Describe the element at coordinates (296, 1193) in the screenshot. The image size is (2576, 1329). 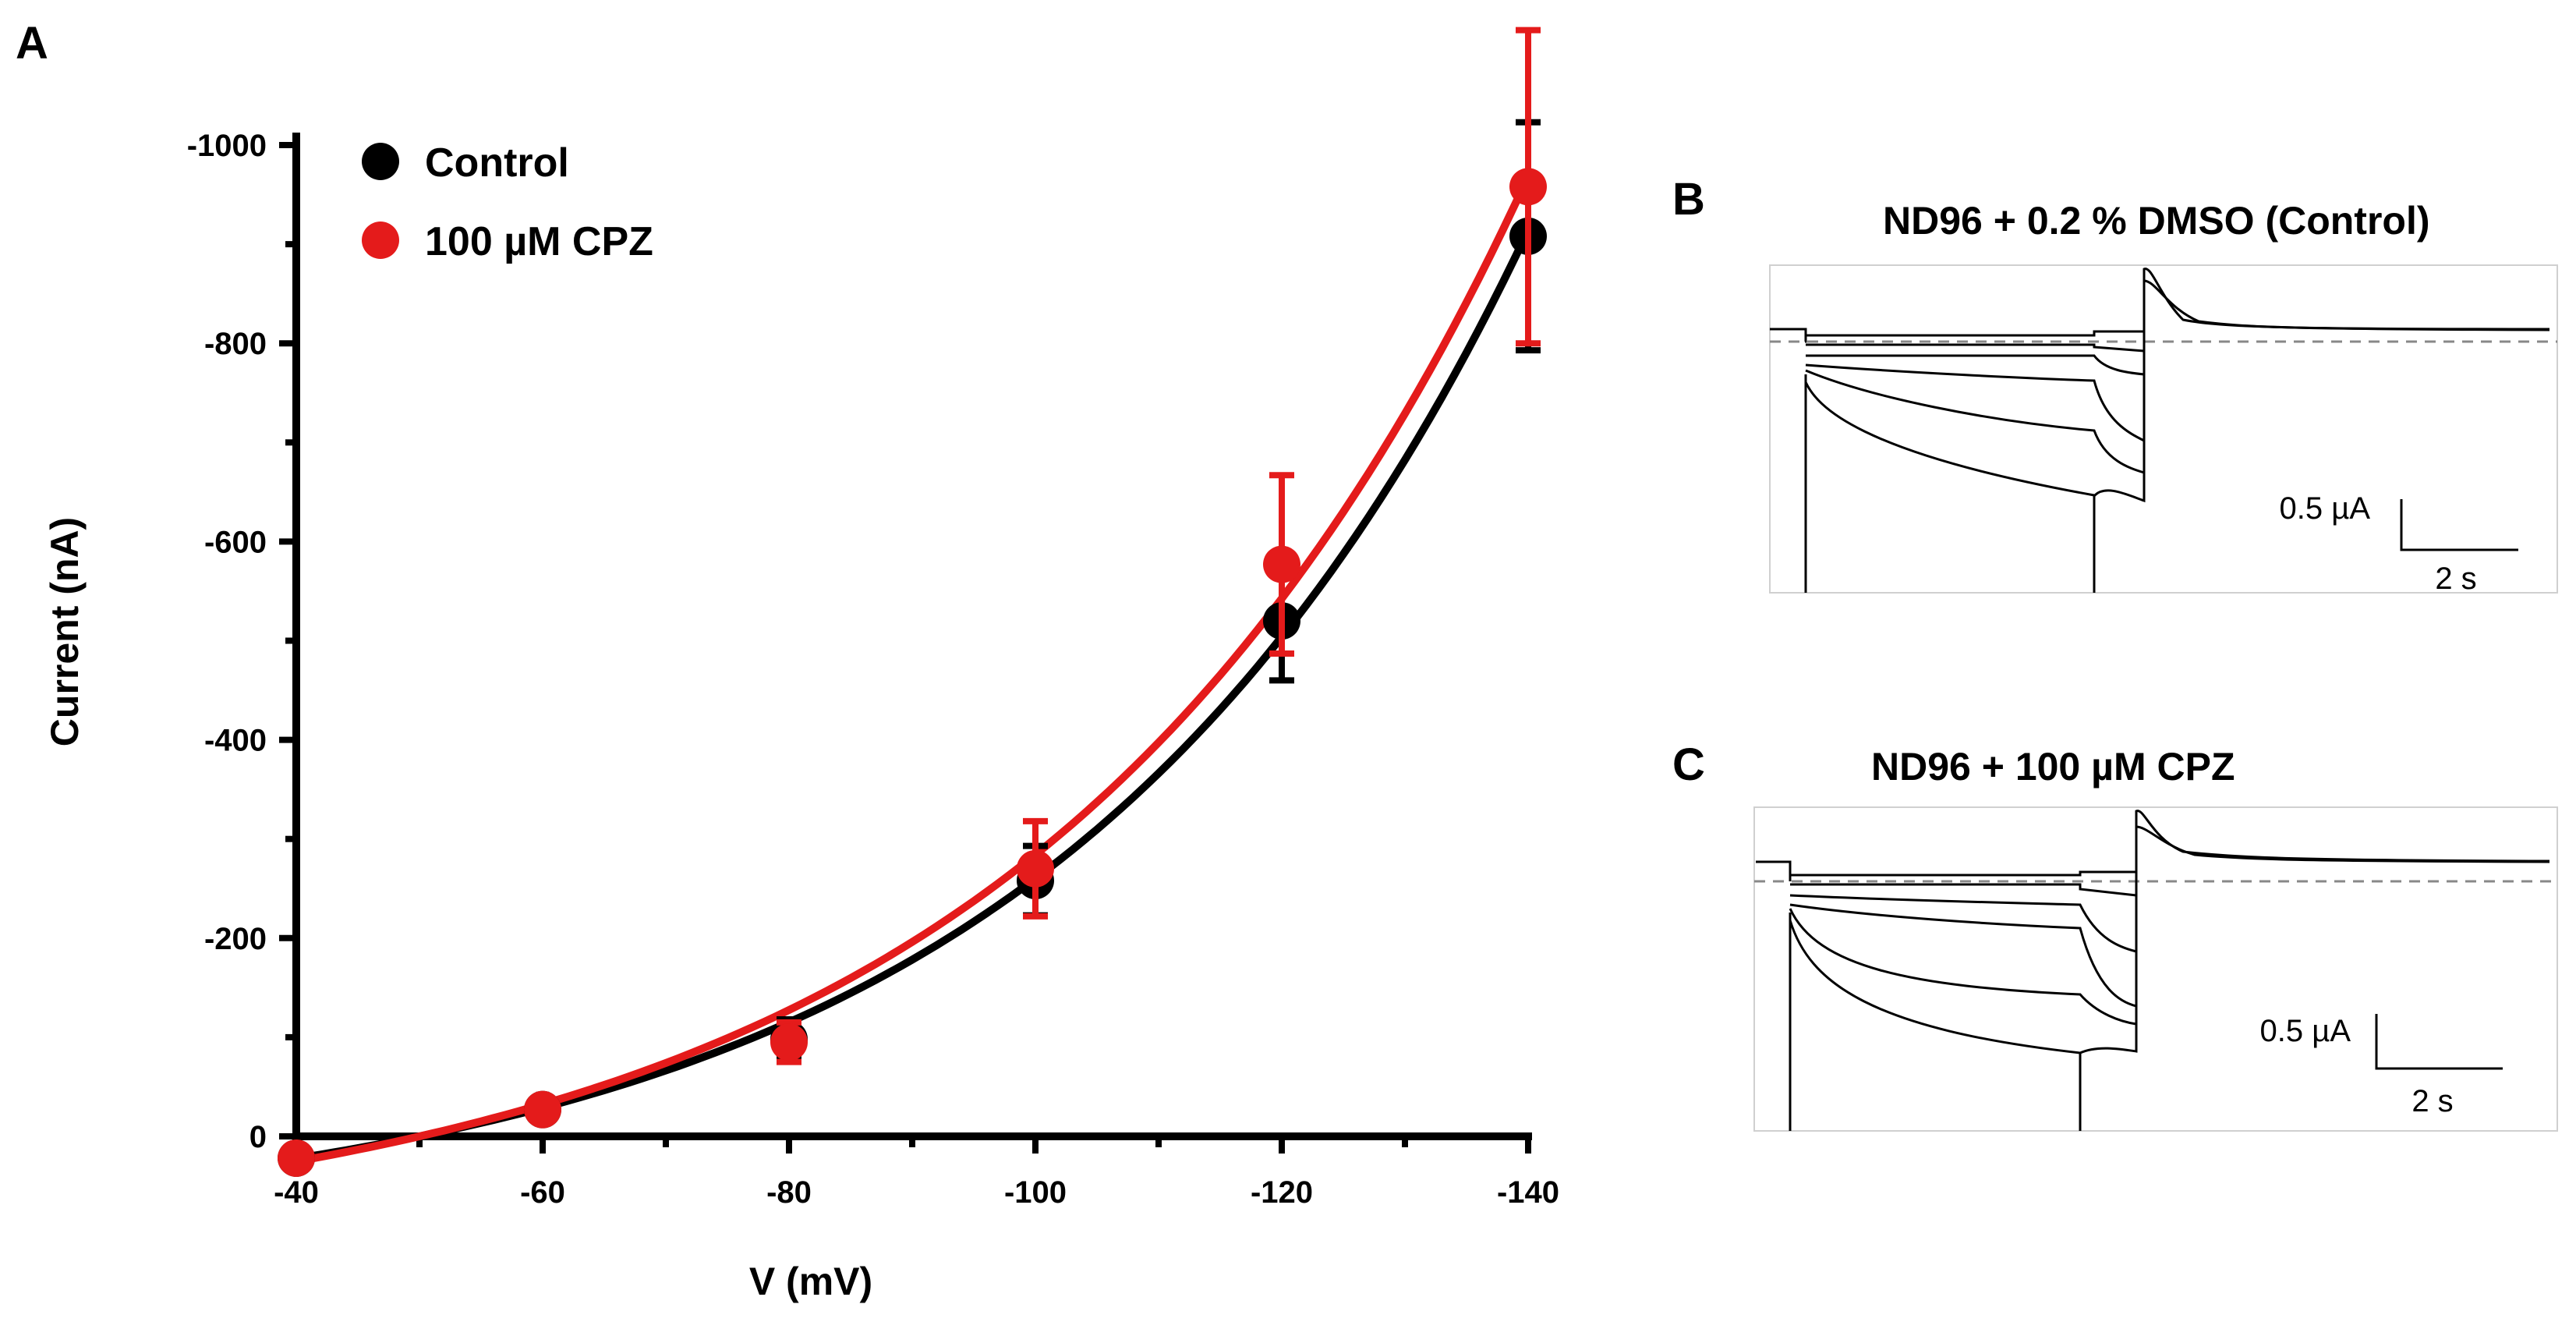
I see `x-tick-label: -40` at that location.